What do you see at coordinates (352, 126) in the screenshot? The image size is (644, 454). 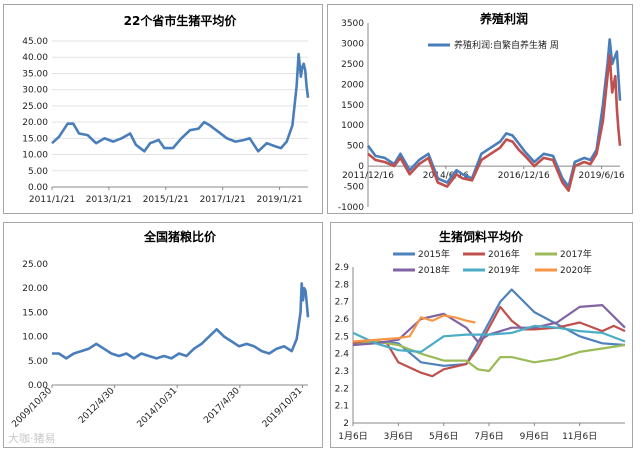 I see `y-tick-label: 1000` at bounding box center [352, 126].